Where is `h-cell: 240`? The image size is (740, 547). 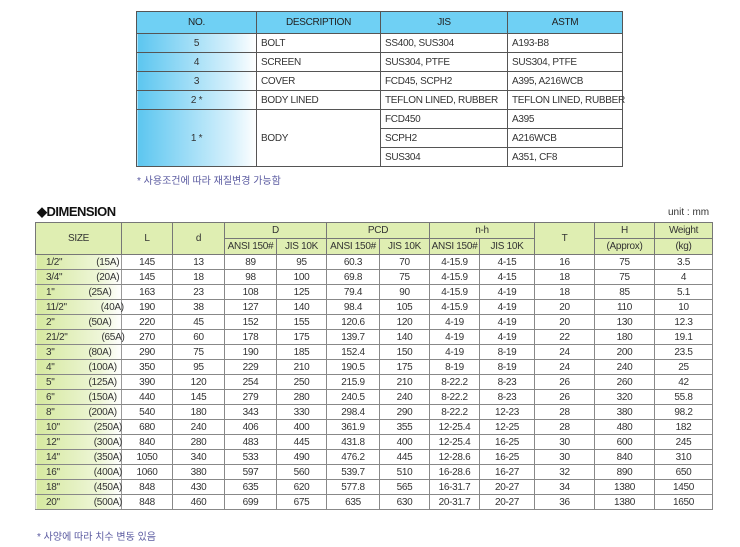
h-cell: 240 is located at coordinates (625, 367).